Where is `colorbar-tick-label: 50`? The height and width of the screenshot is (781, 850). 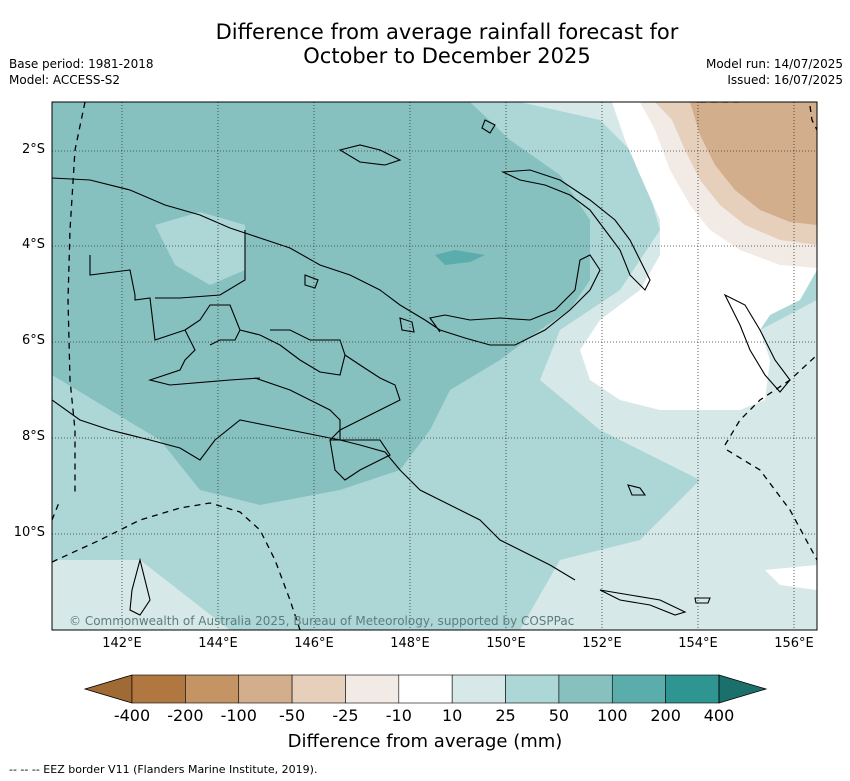 colorbar-tick-label: 50 is located at coordinates (559, 715).